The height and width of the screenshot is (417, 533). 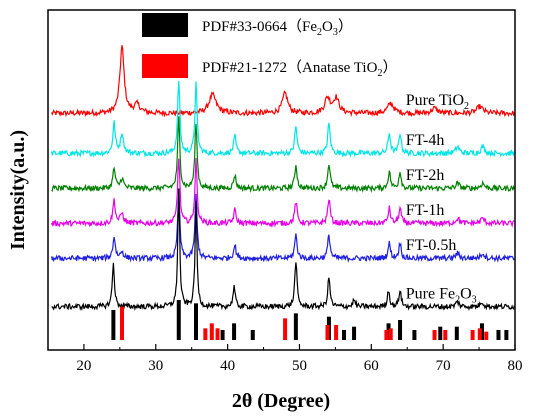 What do you see at coordinates (83, 366) in the screenshot?
I see `x-tick-label: 20` at bounding box center [83, 366].